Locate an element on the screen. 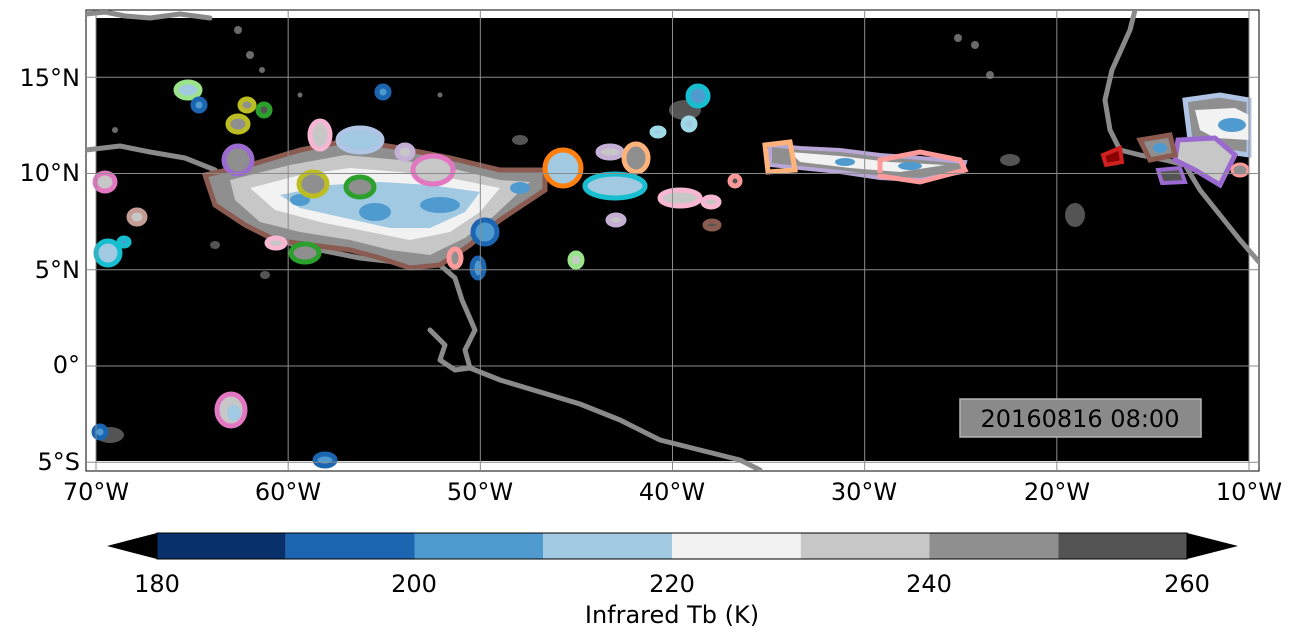 This screenshot has height=644, width=1297. coastline-africa is located at coordinates (1180, 137).